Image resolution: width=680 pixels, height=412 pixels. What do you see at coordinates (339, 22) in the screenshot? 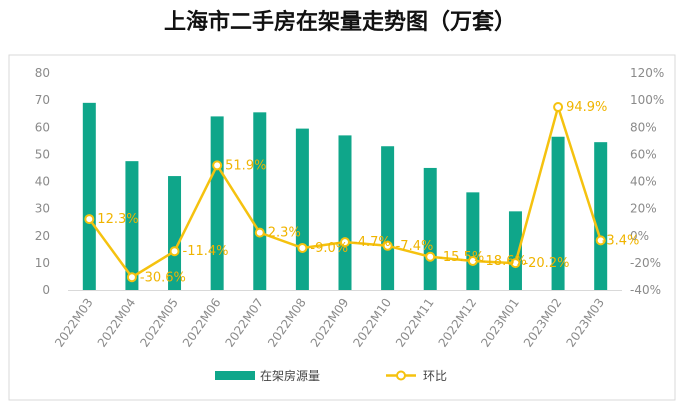
I see `chart-title: 上海市二手房在架量走势图（万套）` at bounding box center [339, 22].